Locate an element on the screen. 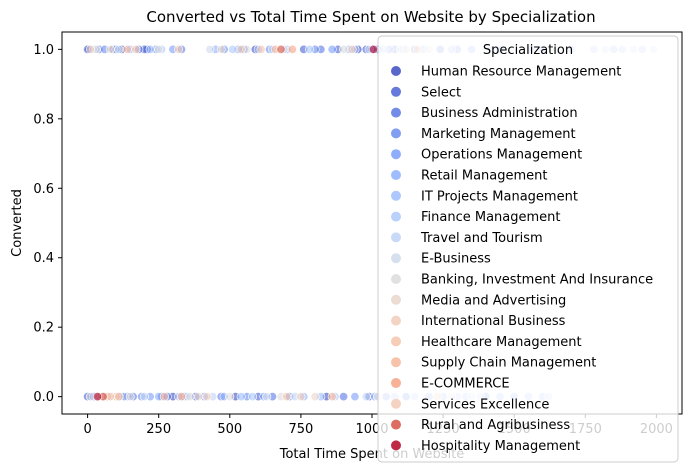  y-tick-label: 0.2 is located at coordinates (43, 328).